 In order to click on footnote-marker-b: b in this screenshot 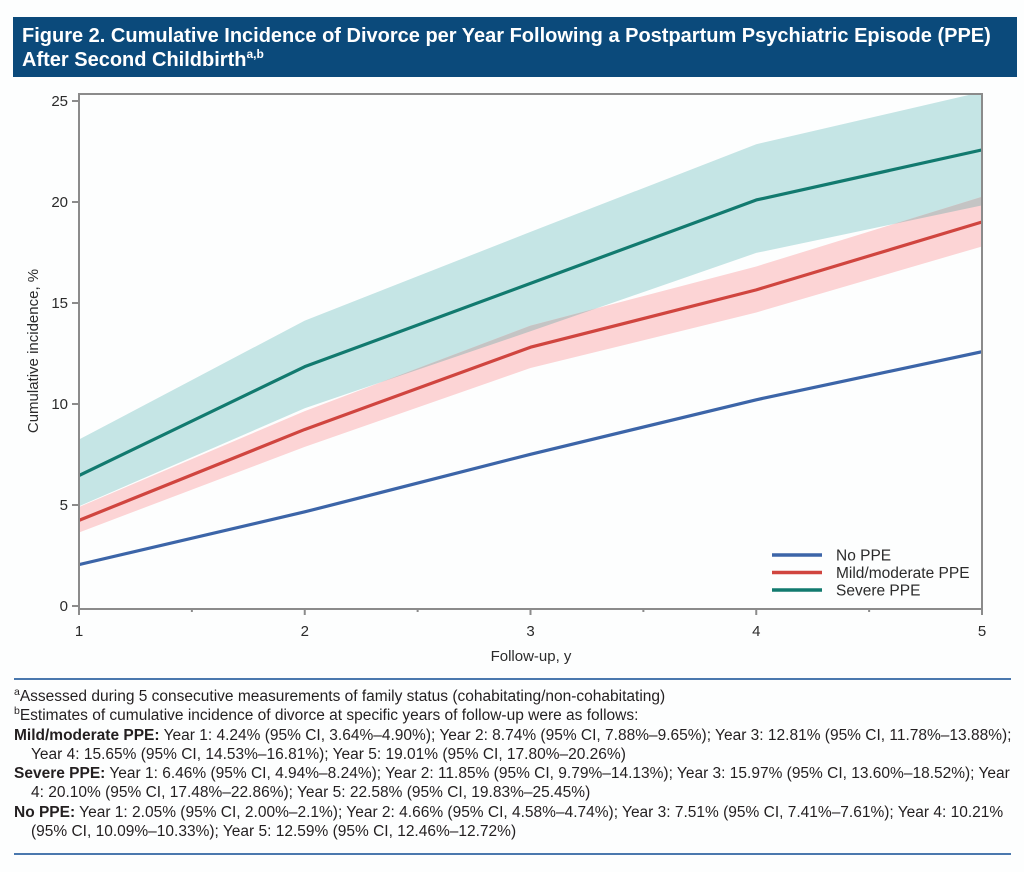, I will do `click(17, 711)`.